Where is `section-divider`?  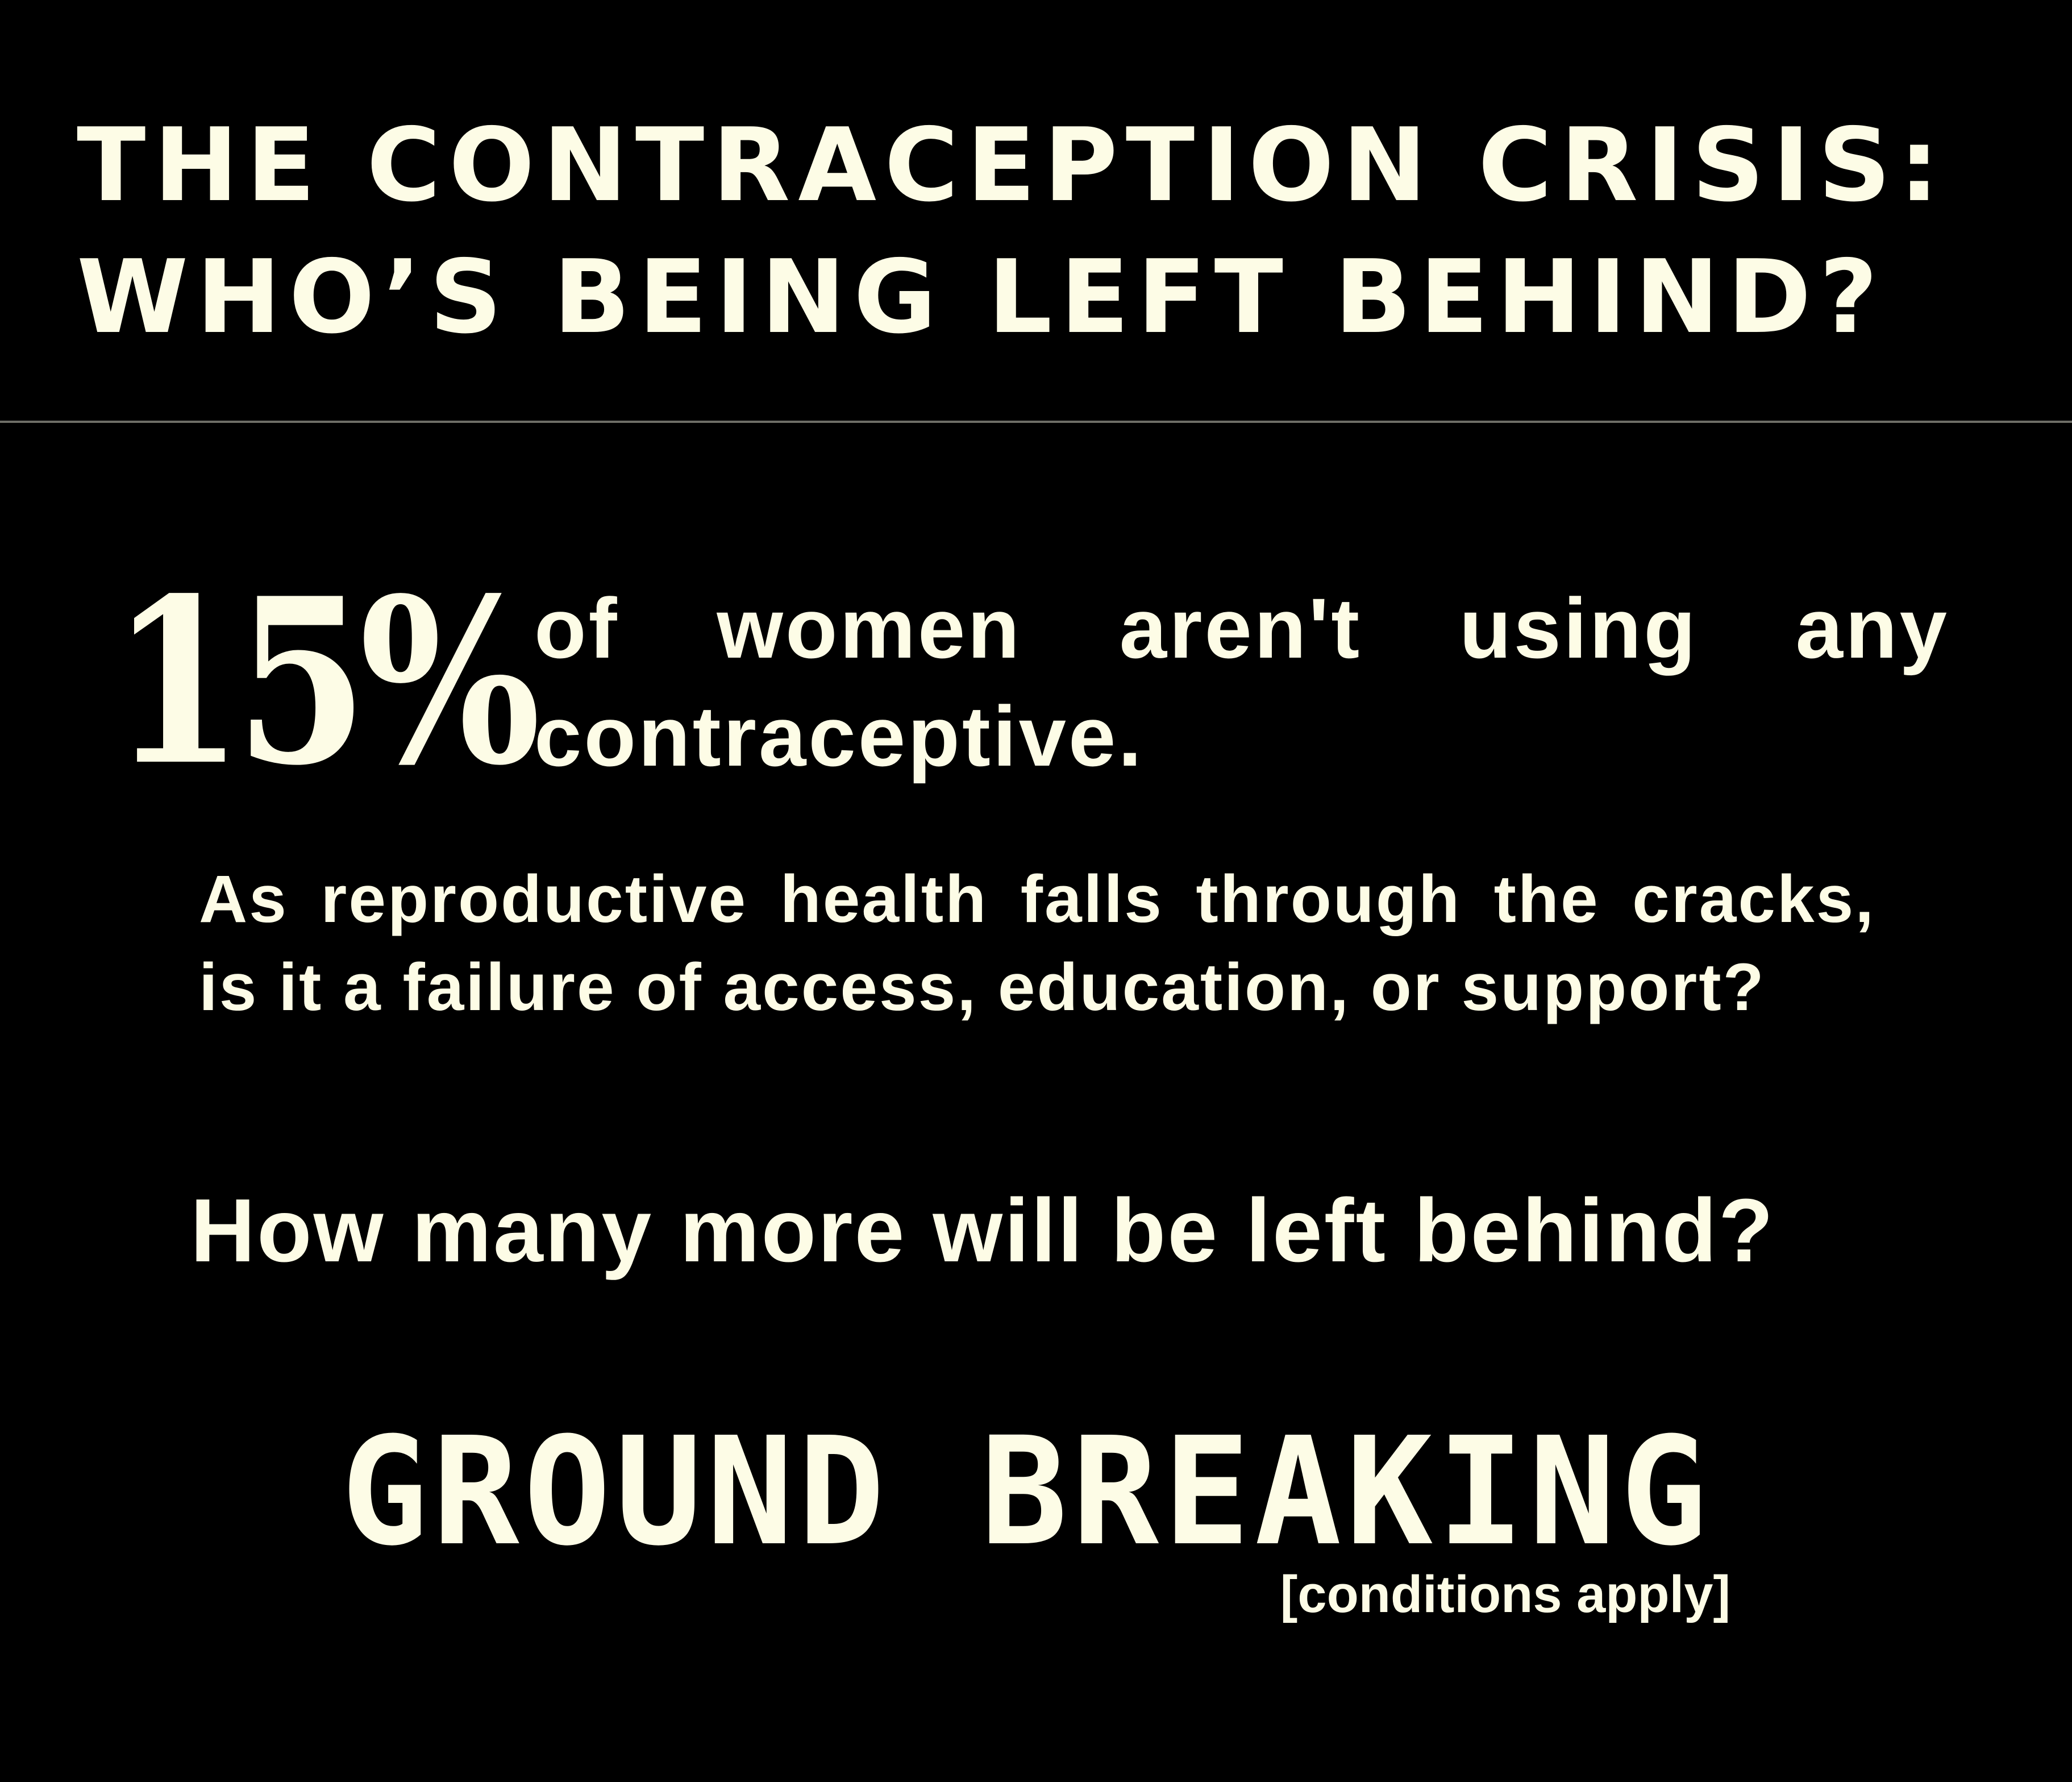
section-divider is located at coordinates (1036, 422).